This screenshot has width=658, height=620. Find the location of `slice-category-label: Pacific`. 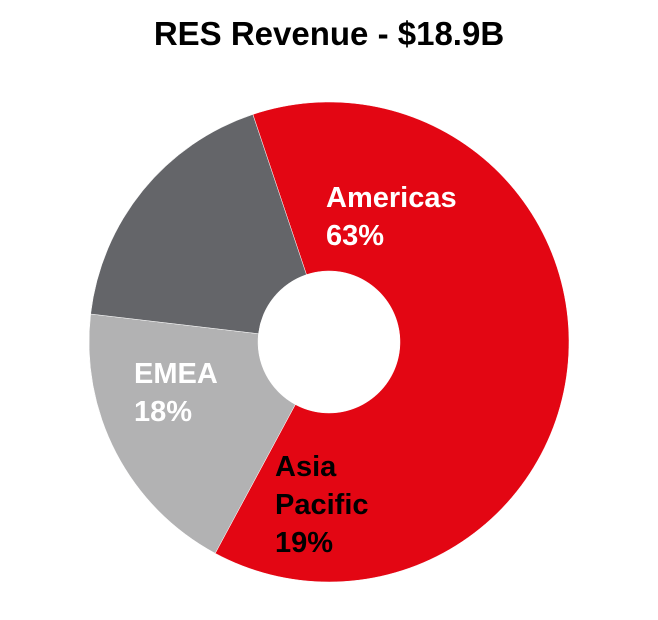

slice-category-label: Pacific is located at coordinates (322, 505).